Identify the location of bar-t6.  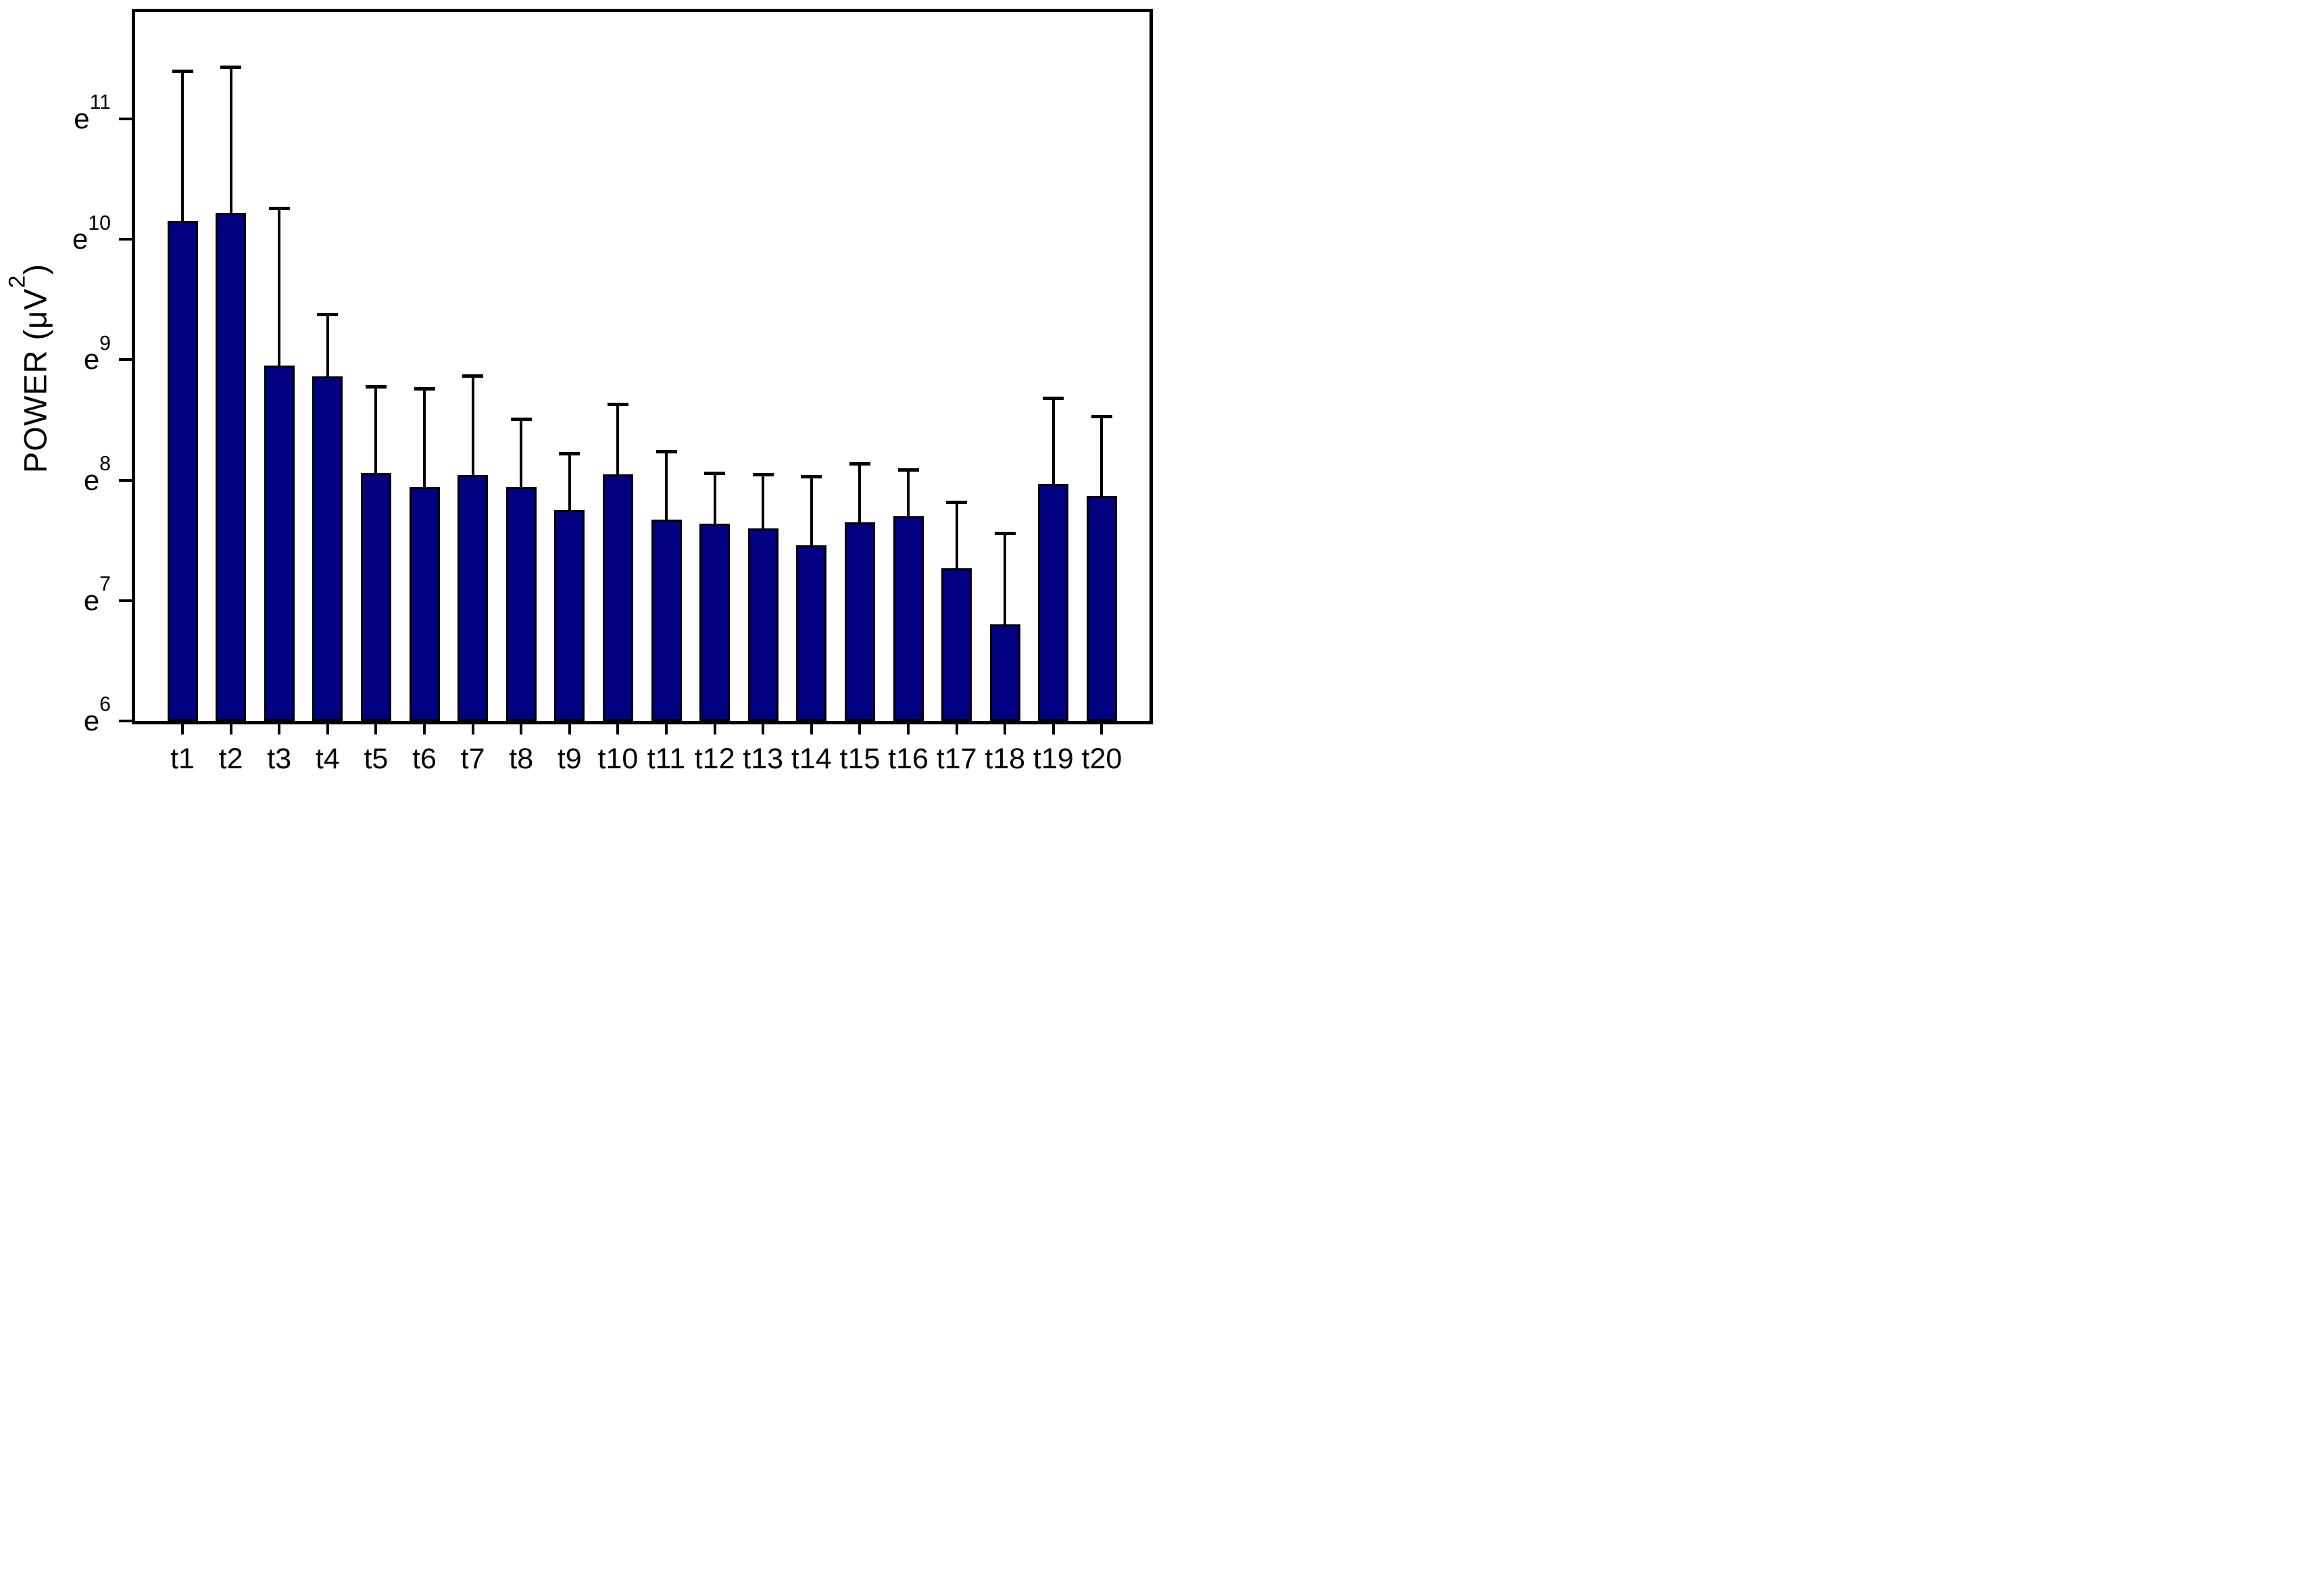
(424, 604).